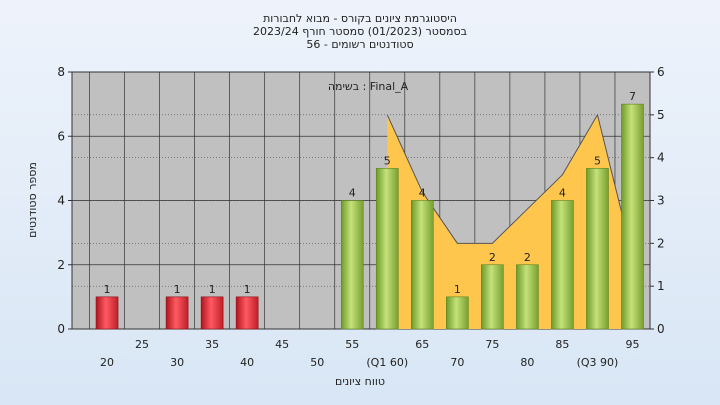  Describe the element at coordinates (422, 193) in the screenshot. I see `data-label-65: 4` at that location.